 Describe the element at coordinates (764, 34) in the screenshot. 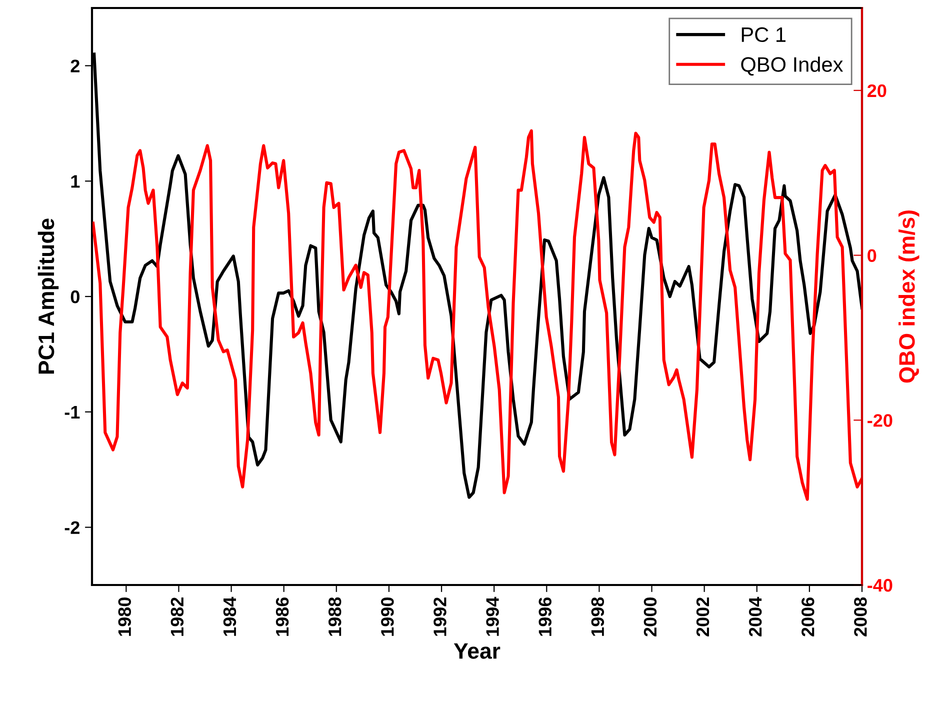

I see `legend-label: PC 1` at that location.